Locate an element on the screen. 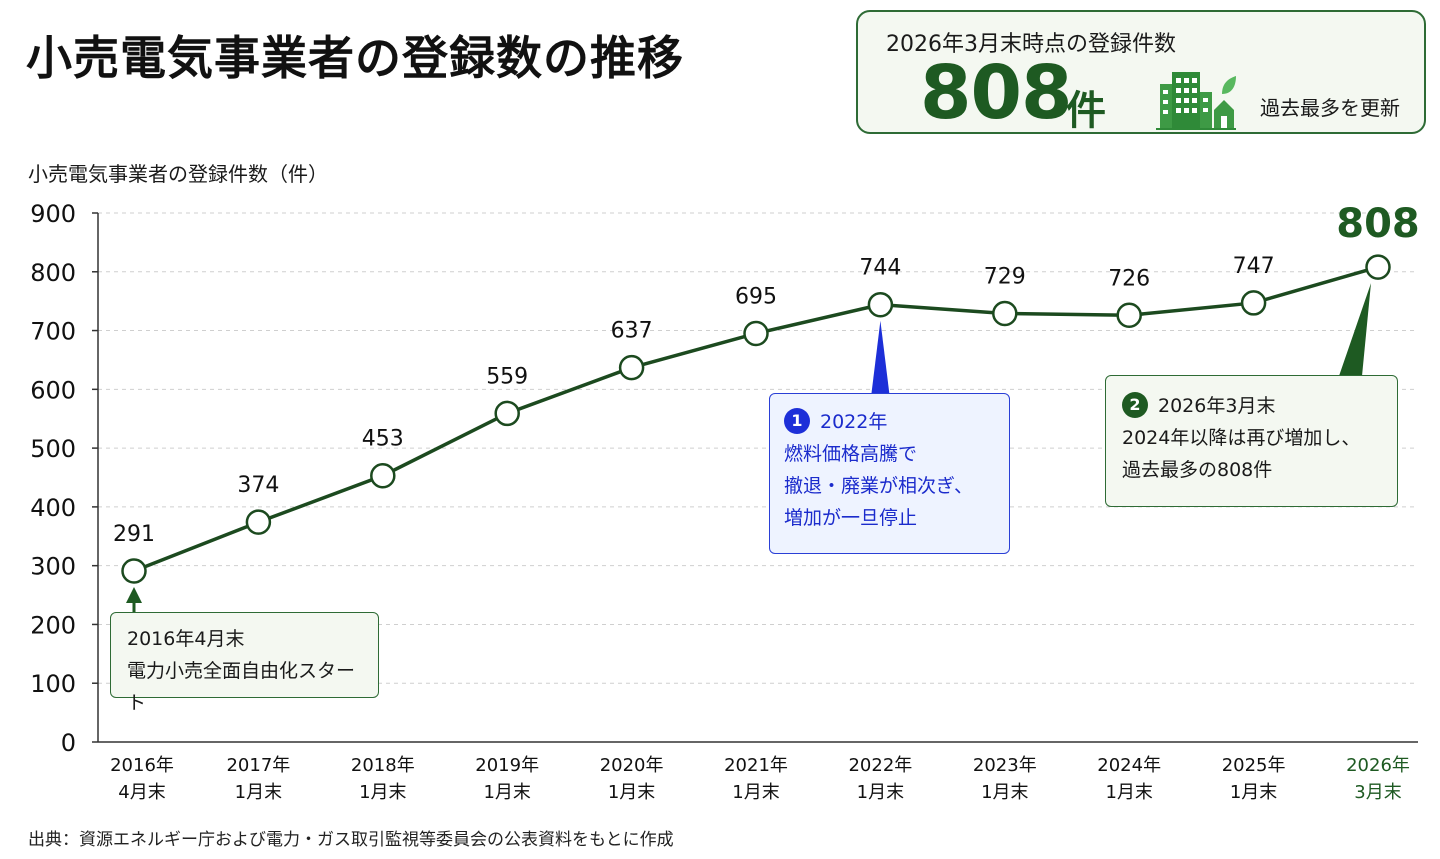 This screenshot has width=1440, height=859. x-tick-label: 4月末 is located at coordinates (141, 792).